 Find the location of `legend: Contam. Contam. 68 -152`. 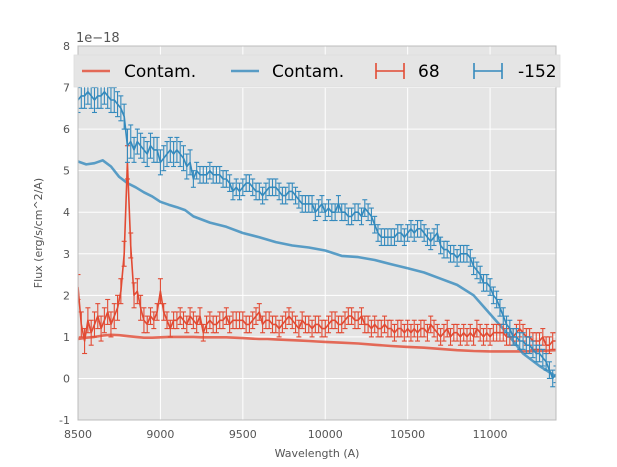

legend: Contam. Contam. 68 -152 is located at coordinates (317, 71).